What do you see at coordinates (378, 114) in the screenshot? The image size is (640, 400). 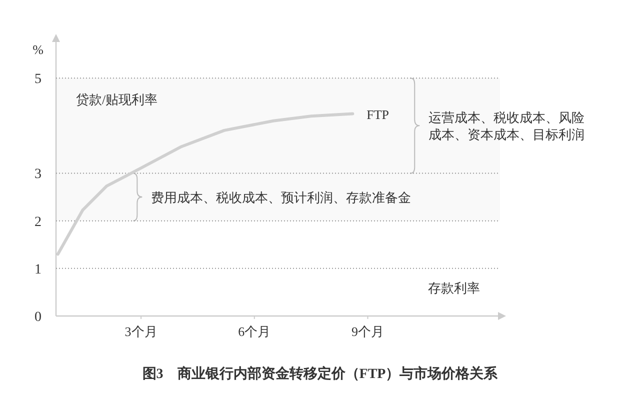 I see `series-label: FTP` at bounding box center [378, 114].